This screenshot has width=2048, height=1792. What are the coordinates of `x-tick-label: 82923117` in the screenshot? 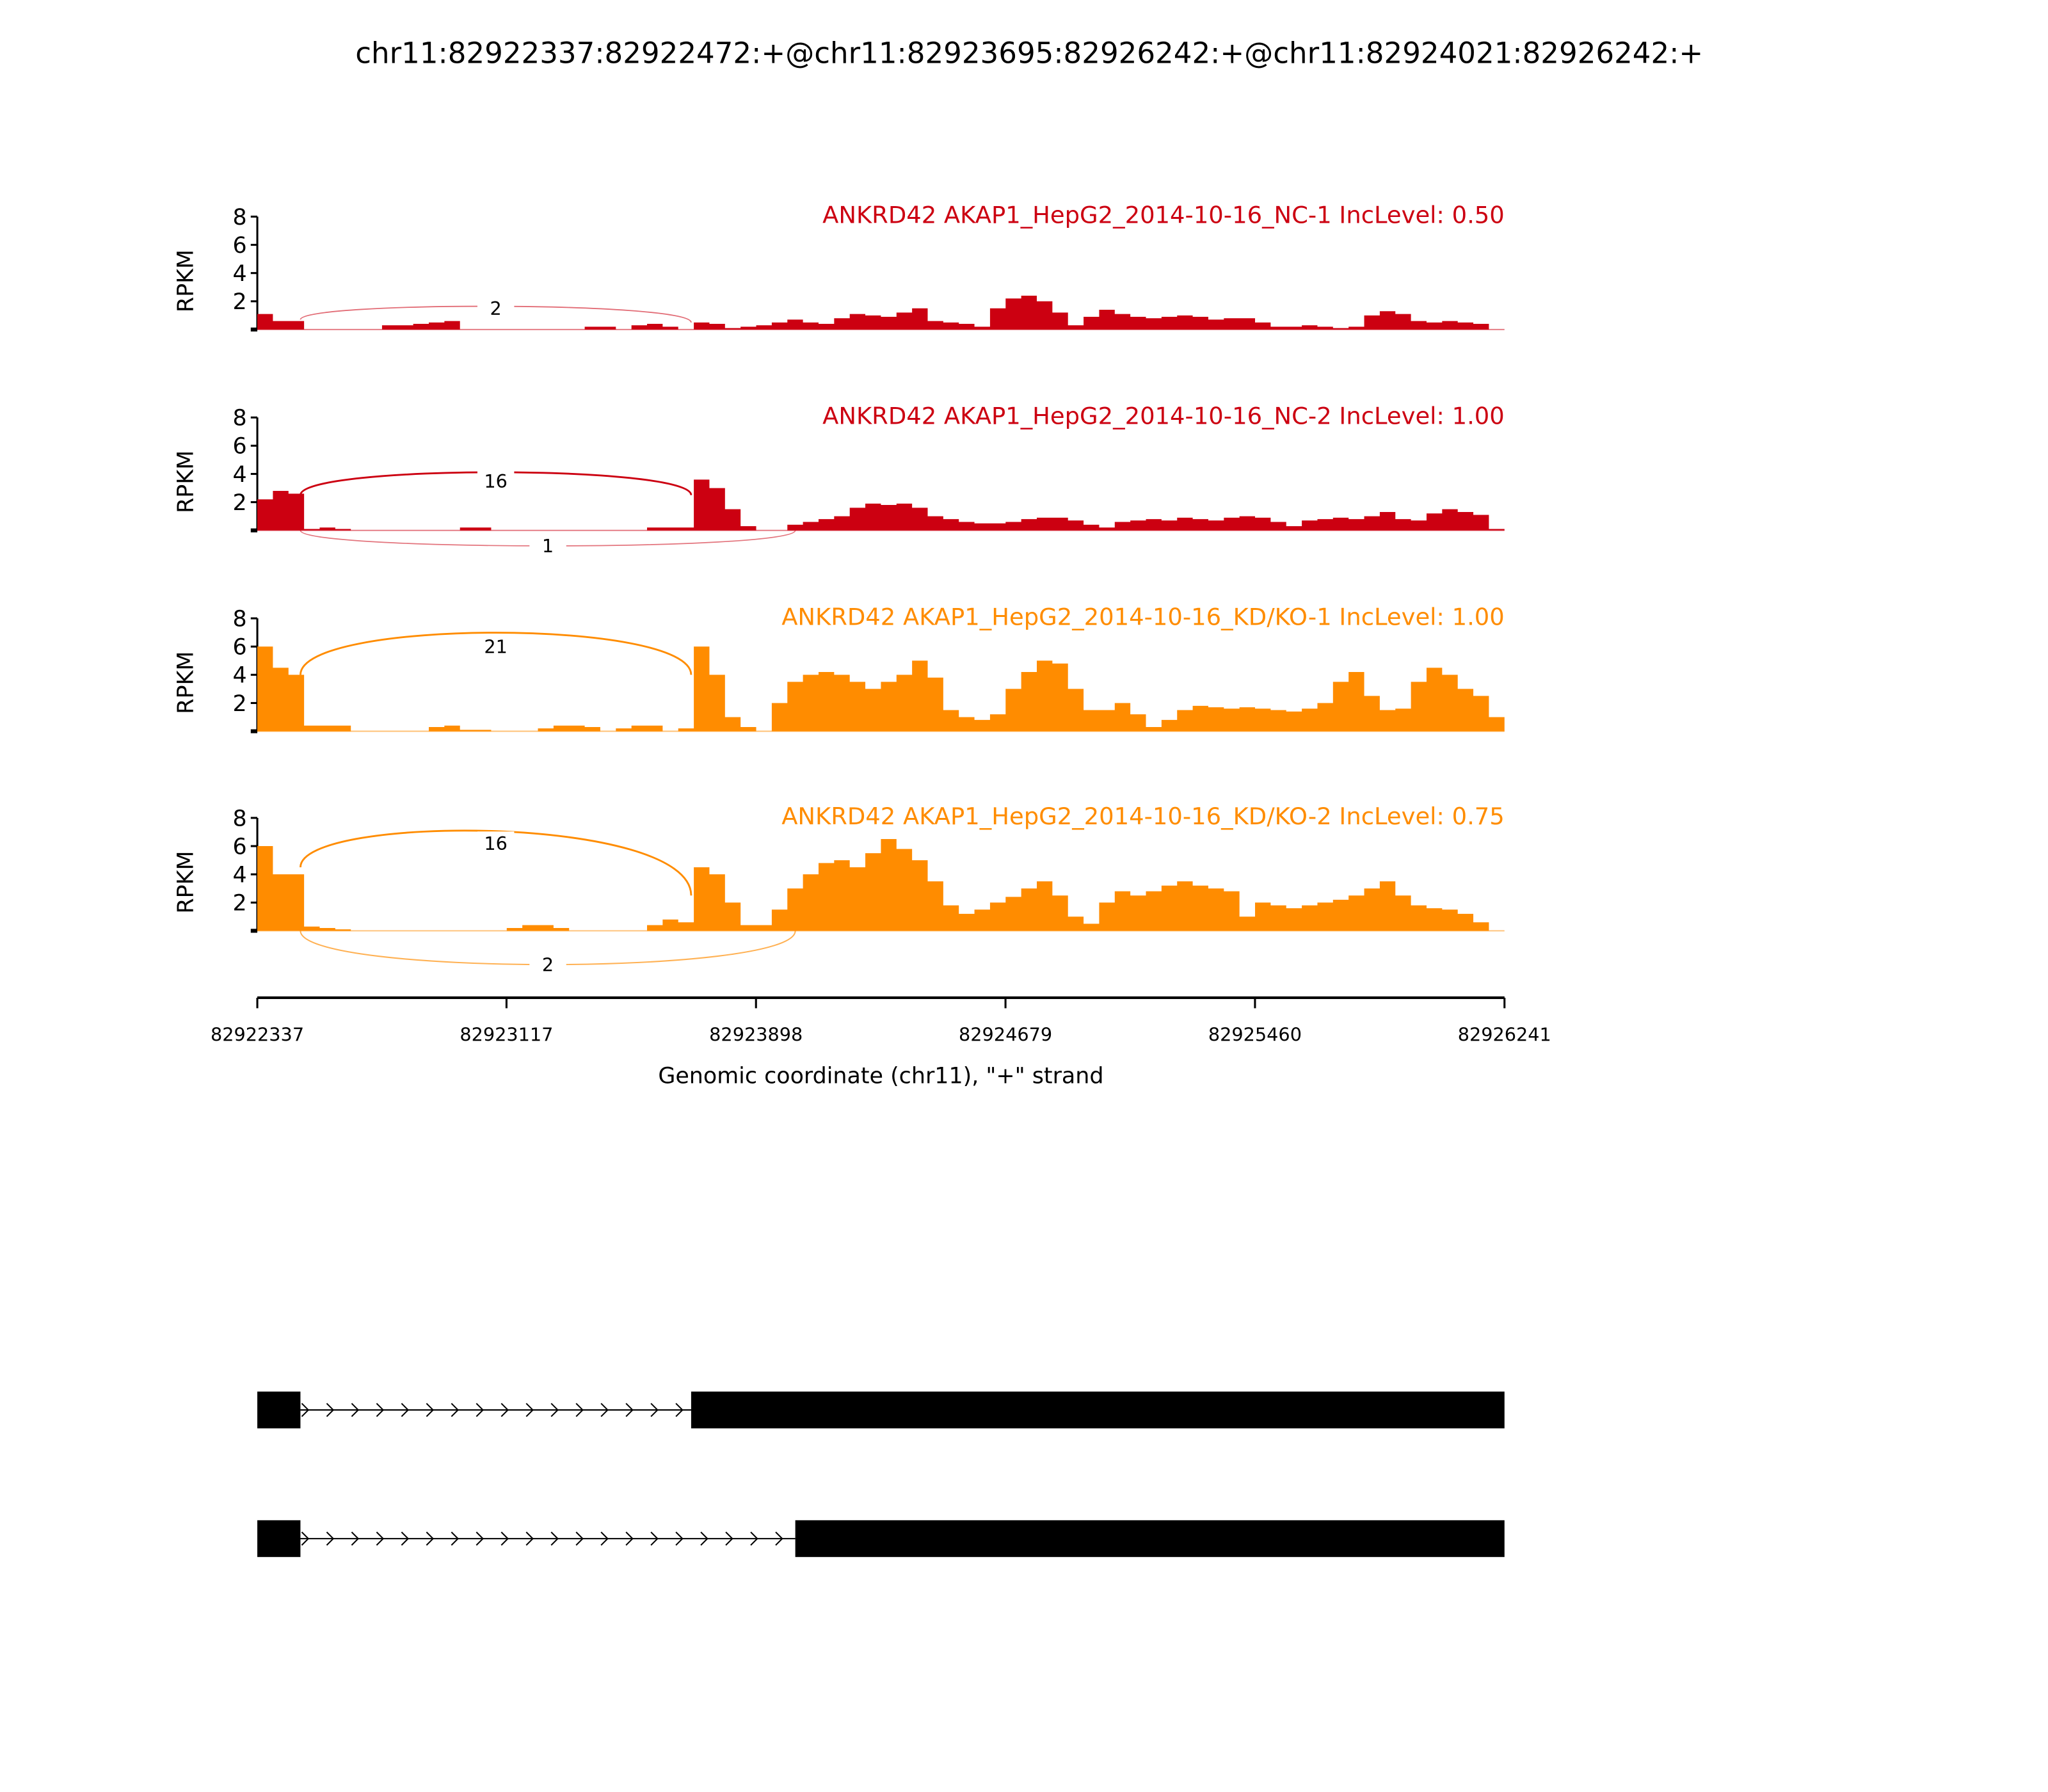 It's located at (506, 1035).